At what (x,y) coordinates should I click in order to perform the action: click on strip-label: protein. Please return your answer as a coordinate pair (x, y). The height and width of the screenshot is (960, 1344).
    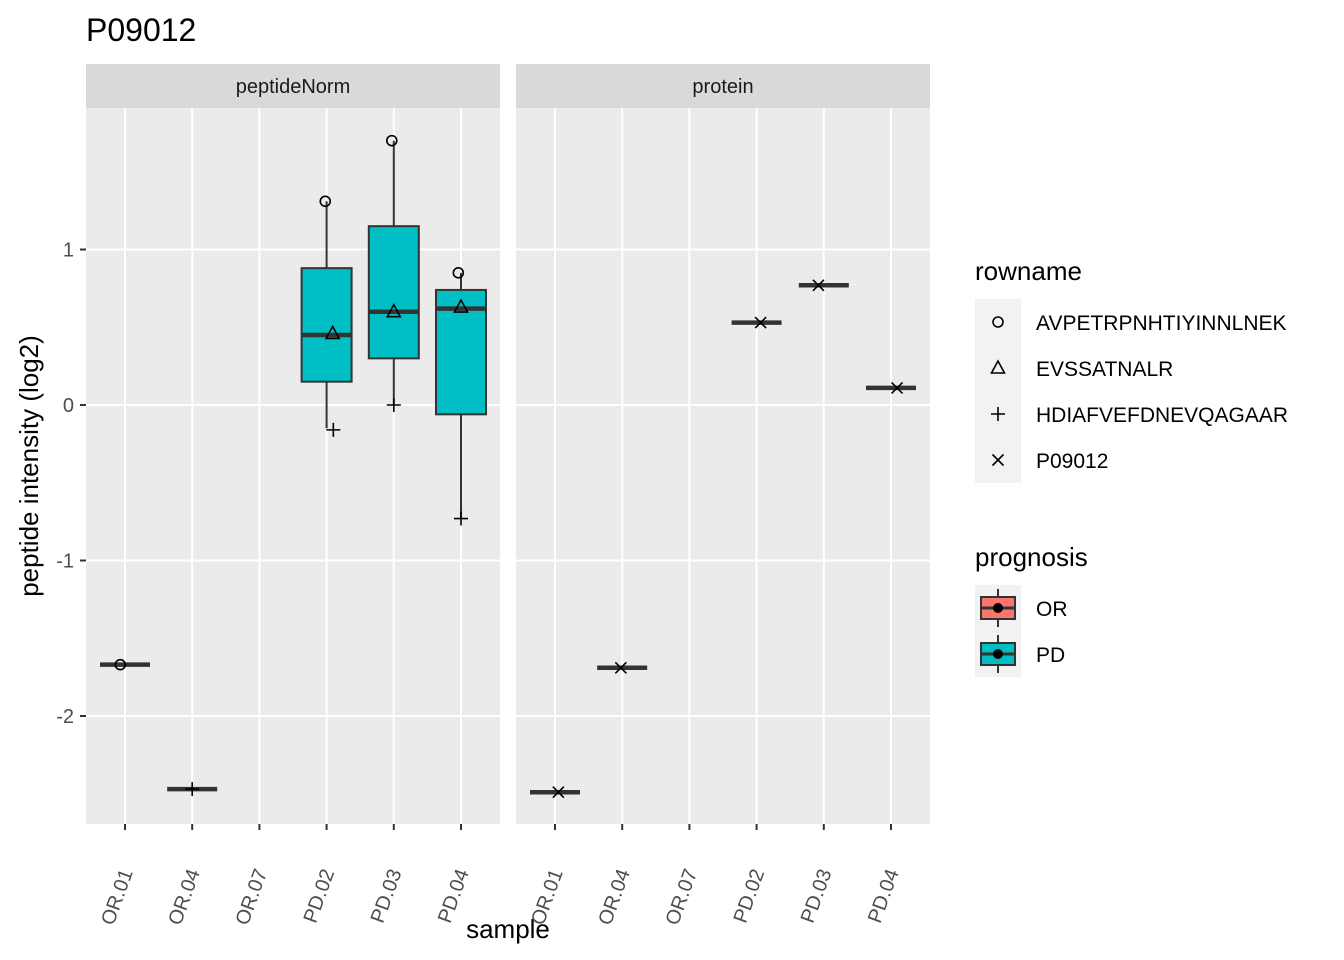
    Looking at the image, I should click on (722, 87).